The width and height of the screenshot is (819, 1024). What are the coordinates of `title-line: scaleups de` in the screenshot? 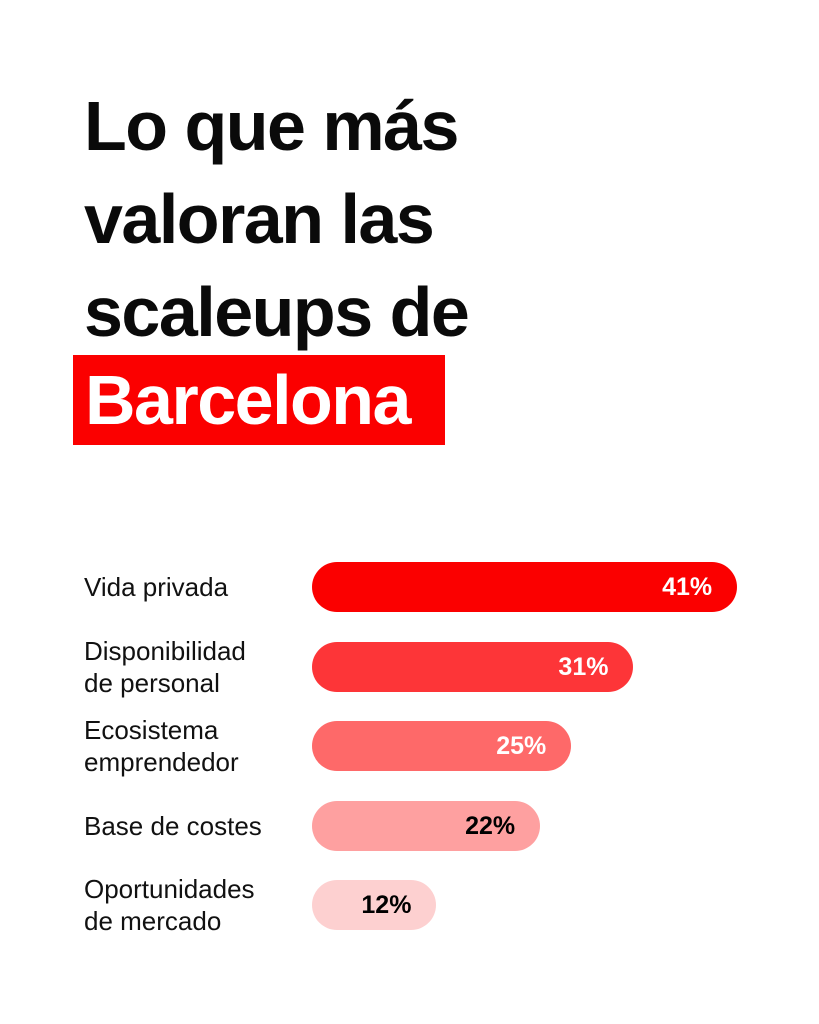 It's located at (277, 312).